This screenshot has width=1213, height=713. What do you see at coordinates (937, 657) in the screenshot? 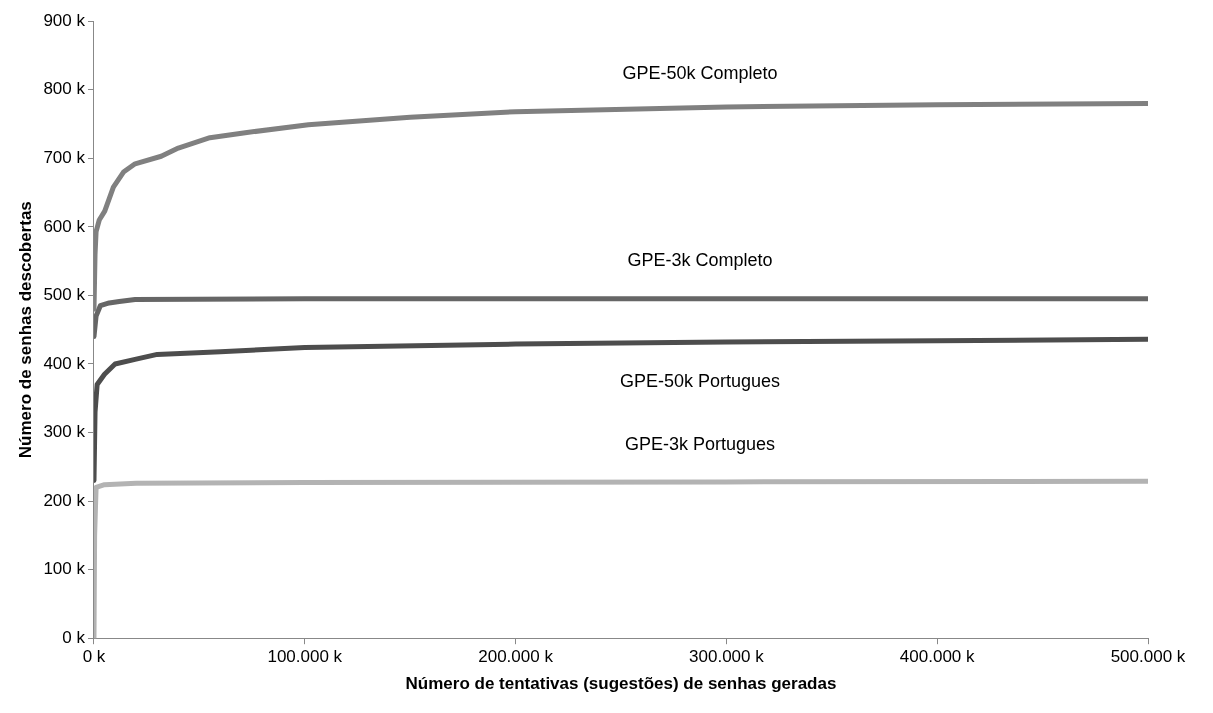
I see `x-tick-label: 400.000 k` at bounding box center [937, 657].